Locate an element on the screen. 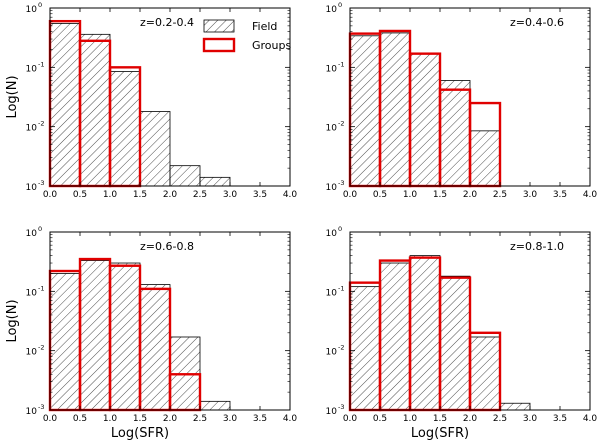 Image resolution: width=600 pixels, height=441 pixels. legend-groups-label: Groups is located at coordinates (271, 45).